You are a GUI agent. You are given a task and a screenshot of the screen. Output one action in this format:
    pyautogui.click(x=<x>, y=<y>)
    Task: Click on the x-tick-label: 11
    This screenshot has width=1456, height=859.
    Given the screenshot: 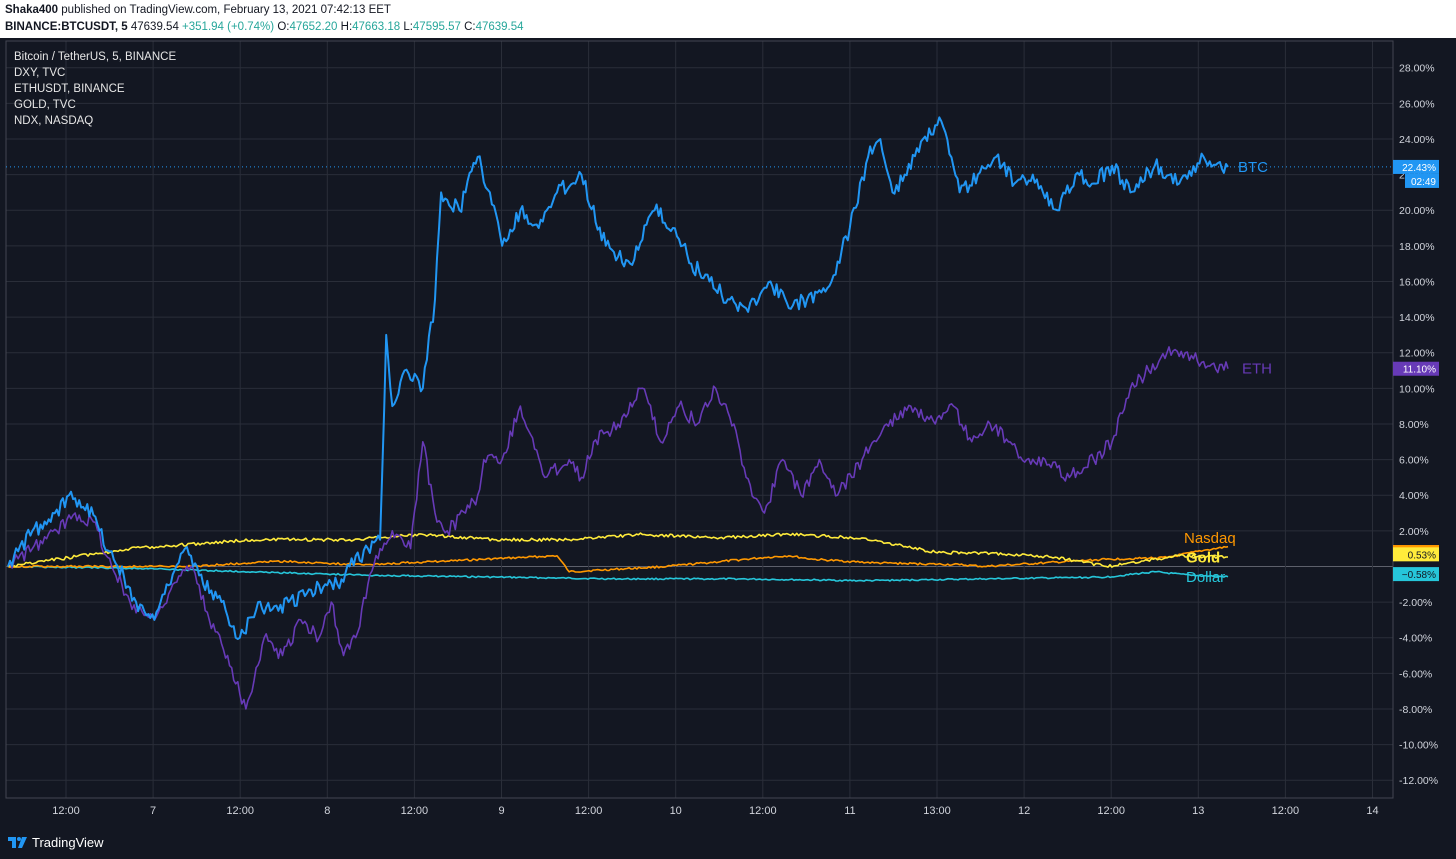 What is the action you would take?
    pyautogui.click(x=849, y=811)
    